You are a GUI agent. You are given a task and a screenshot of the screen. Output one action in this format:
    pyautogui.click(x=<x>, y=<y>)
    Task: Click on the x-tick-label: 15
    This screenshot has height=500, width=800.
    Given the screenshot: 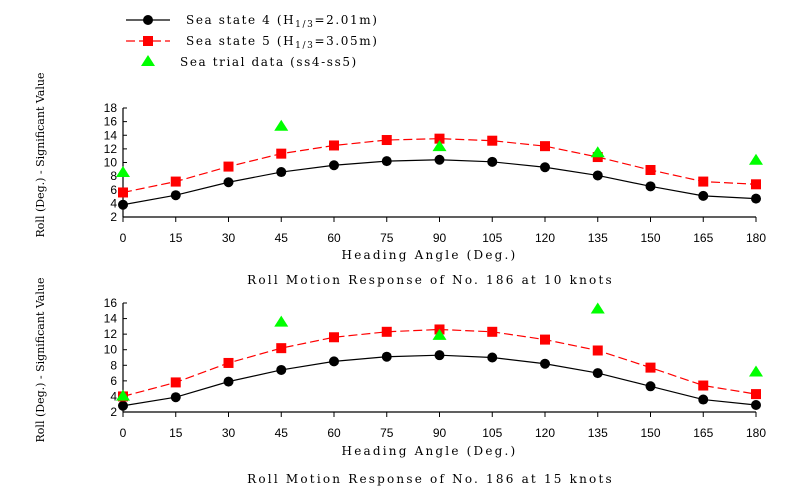 What is the action you would take?
    pyautogui.click(x=176, y=238)
    